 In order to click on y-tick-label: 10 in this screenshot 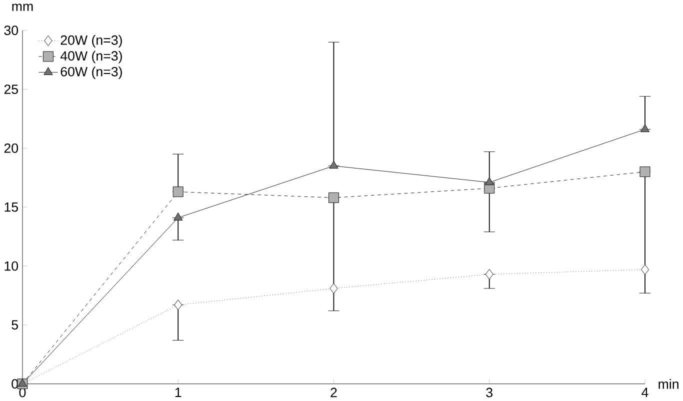, I will do `click(11, 266)`.